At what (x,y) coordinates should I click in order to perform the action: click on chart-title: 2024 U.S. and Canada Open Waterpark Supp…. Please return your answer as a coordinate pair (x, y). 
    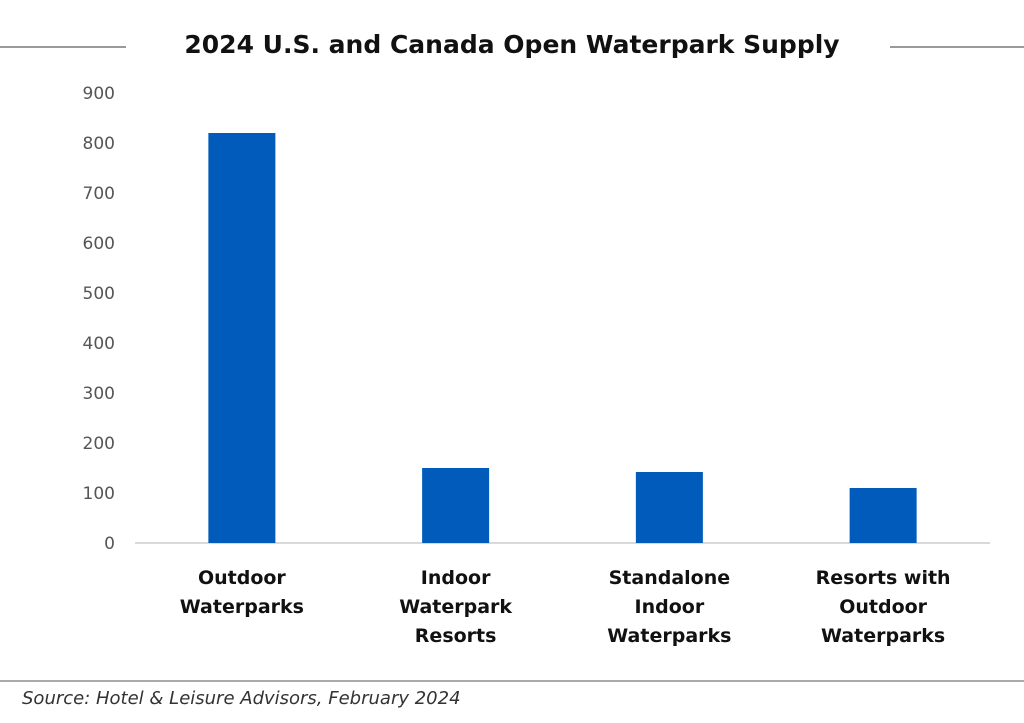
    Looking at the image, I should click on (512, 44).